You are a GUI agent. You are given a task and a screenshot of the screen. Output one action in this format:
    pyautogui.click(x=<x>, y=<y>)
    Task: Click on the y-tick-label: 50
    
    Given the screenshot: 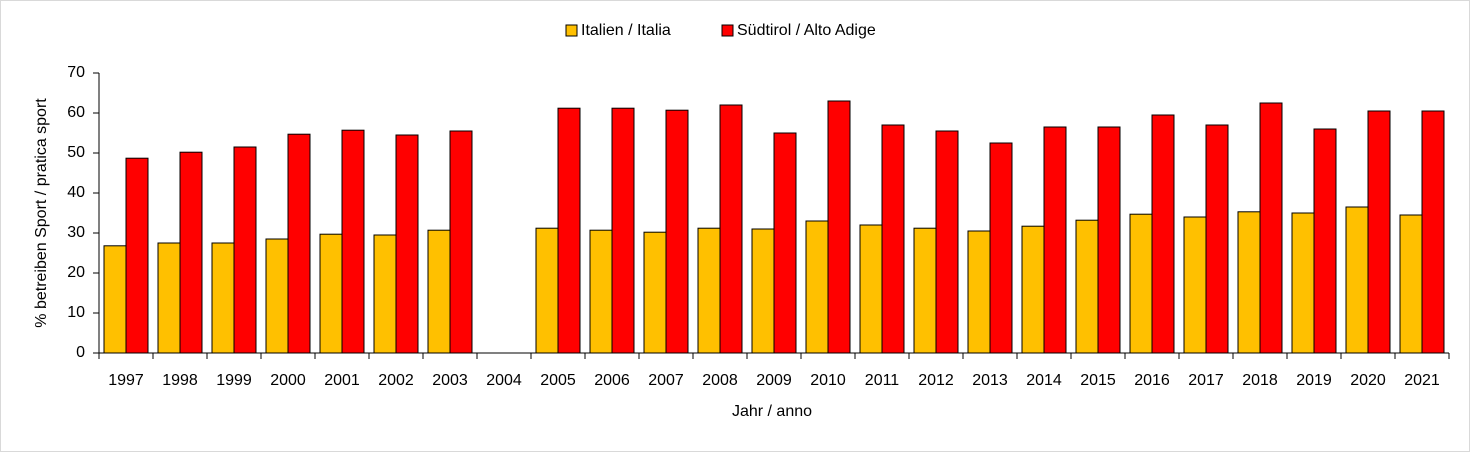 What is the action you would take?
    pyautogui.click(x=76, y=152)
    